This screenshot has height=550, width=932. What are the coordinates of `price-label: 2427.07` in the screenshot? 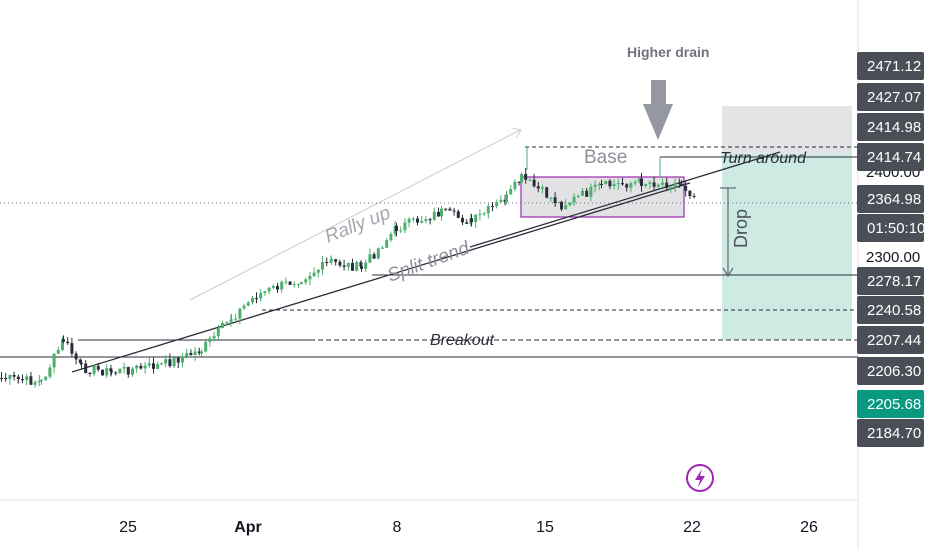 It's located at (890, 97).